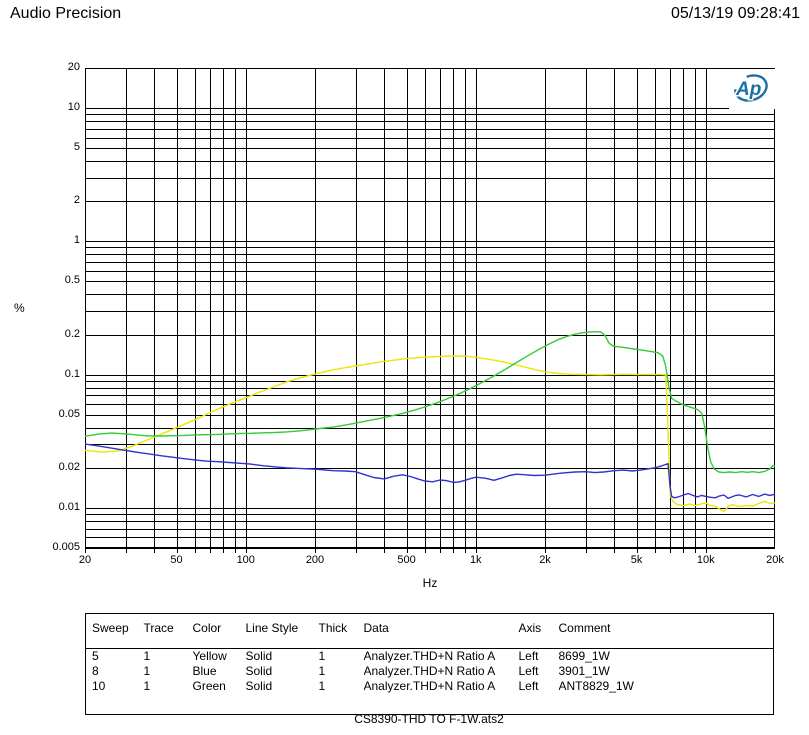 The image size is (809, 735). I want to click on x-tick-label: 1k, so click(475, 560).